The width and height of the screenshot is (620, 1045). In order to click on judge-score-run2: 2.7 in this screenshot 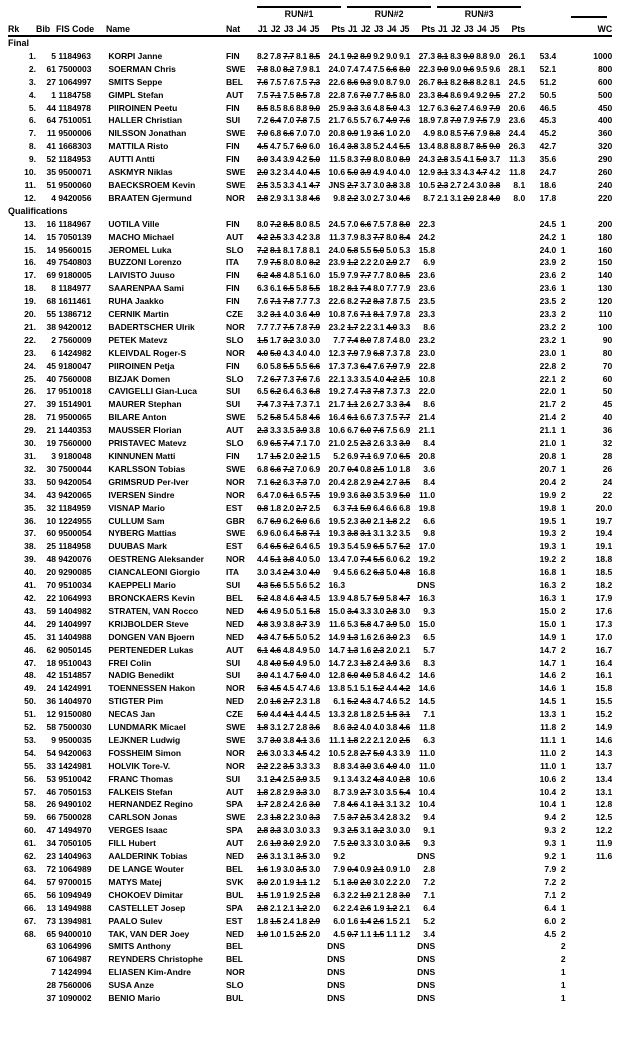, I will do `click(379, 404)`.